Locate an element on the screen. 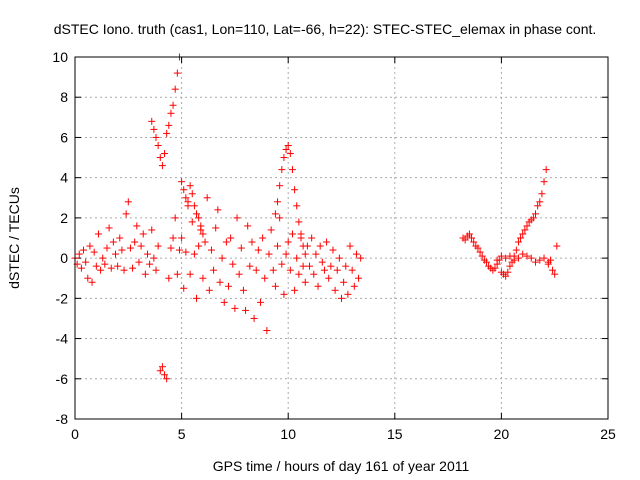  y-tick-label: 0 is located at coordinates (64, 258).